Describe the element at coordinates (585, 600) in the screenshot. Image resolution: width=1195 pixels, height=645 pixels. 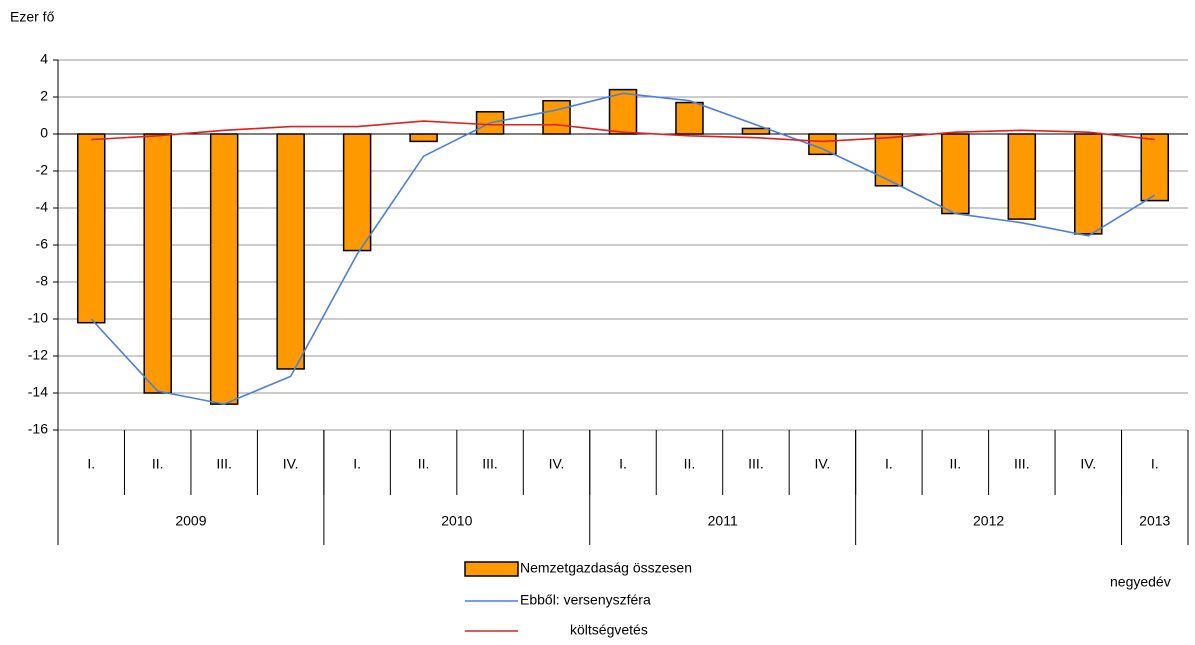
I see `legend-label: Ebből: versenyszféra` at that location.